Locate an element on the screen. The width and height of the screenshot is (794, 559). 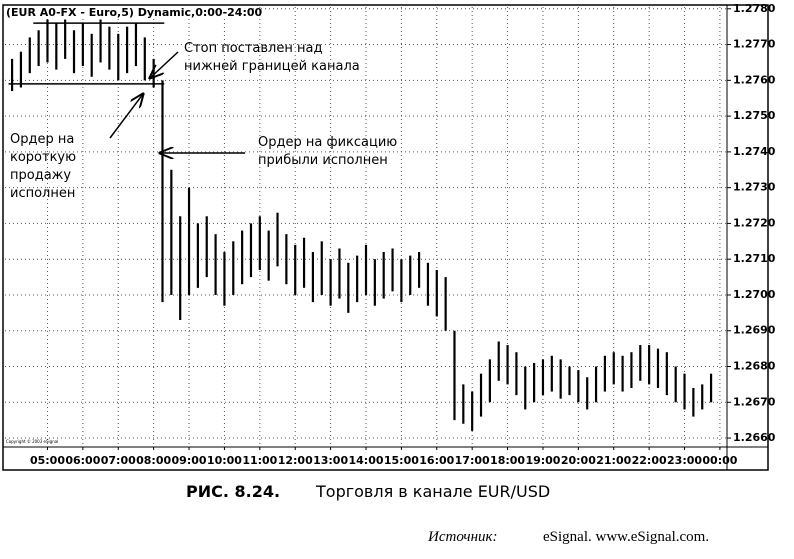
source-label: Источник: is located at coordinates (462, 537).